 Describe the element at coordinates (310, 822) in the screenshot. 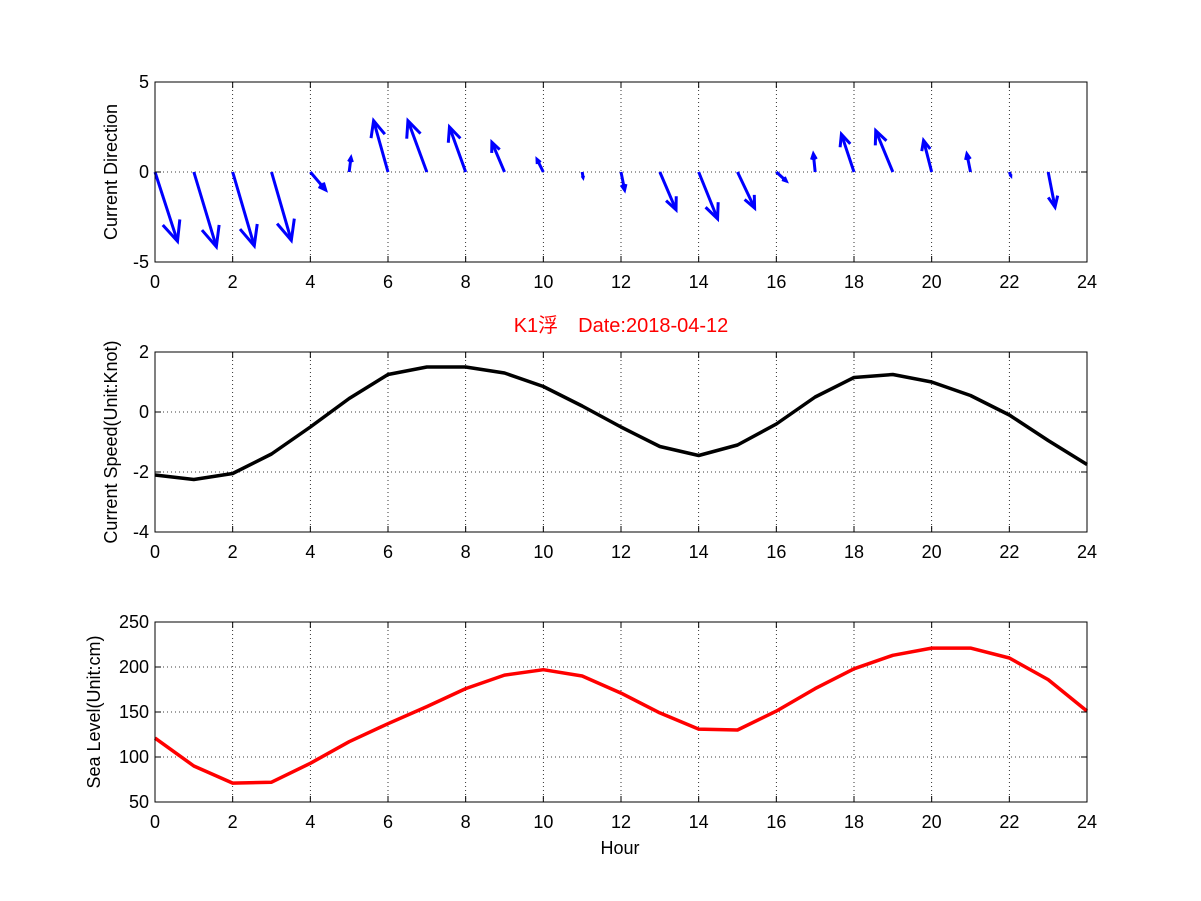

I see `sea-level-x-tick-label: 4` at that location.